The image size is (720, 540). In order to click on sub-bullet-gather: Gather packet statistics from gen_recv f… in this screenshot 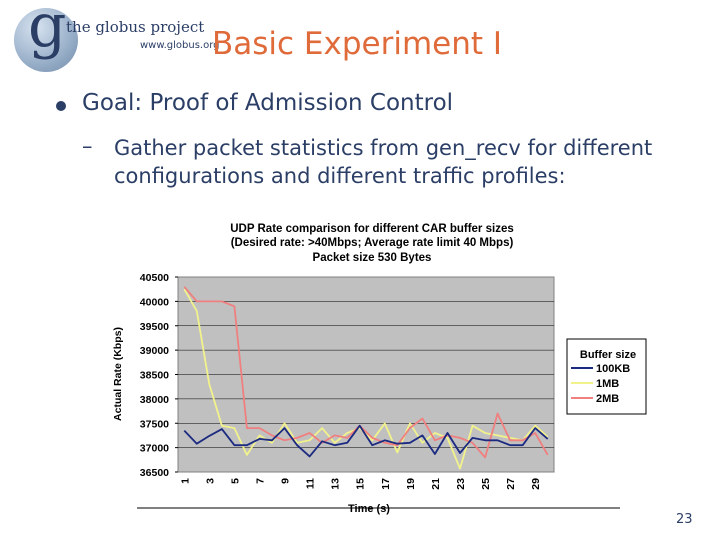, I will do `click(383, 162)`.